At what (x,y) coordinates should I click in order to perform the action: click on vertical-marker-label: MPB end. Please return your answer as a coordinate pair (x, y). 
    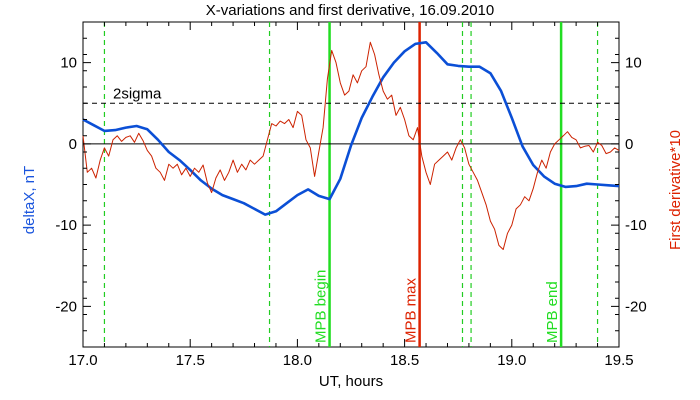
    Looking at the image, I should click on (552, 312).